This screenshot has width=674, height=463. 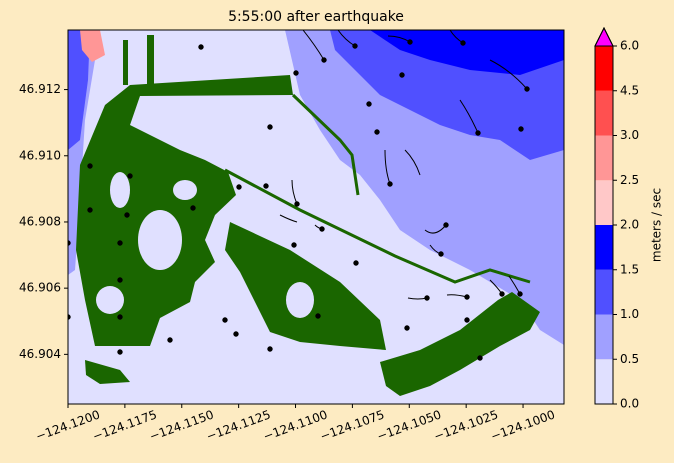 What do you see at coordinates (40, 155) in the screenshot?
I see `y-tick-label: 46.910` at bounding box center [40, 155].